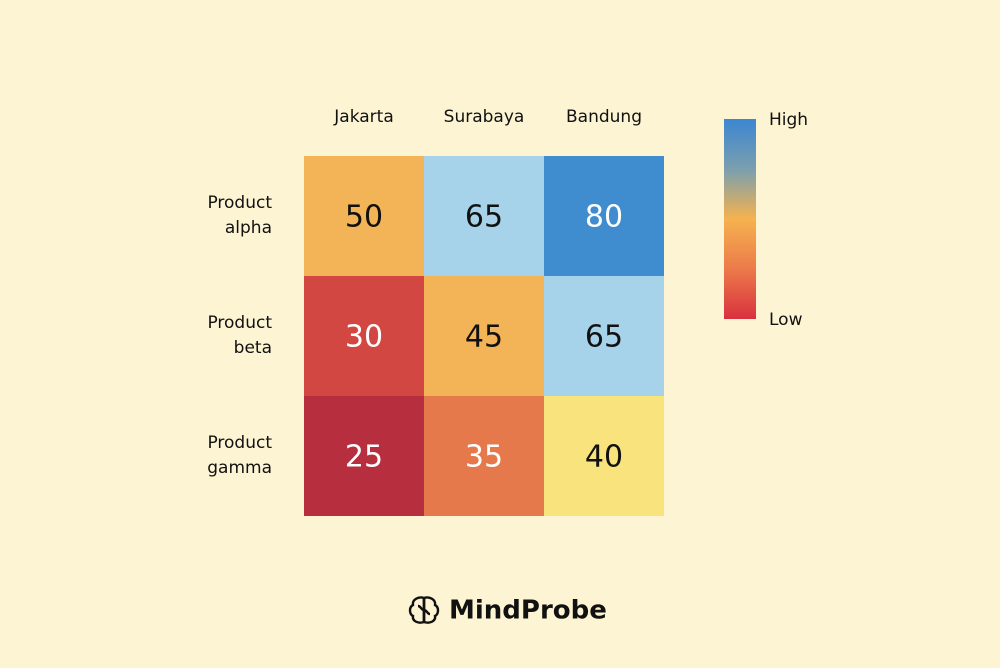 The width and height of the screenshot is (1000, 668). I want to click on cell-value: 80, so click(604, 217).